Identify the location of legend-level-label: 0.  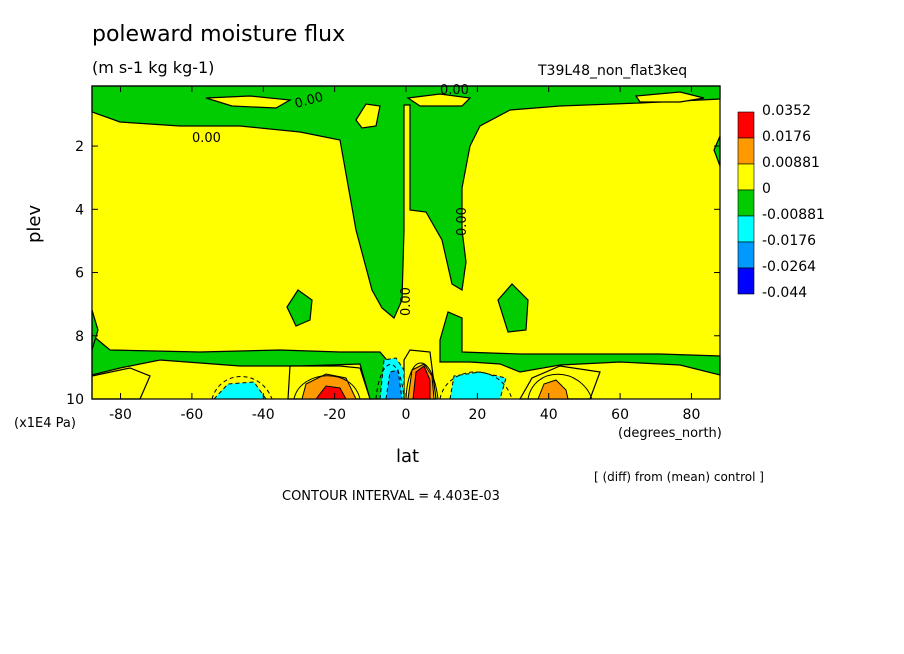
(766, 189).